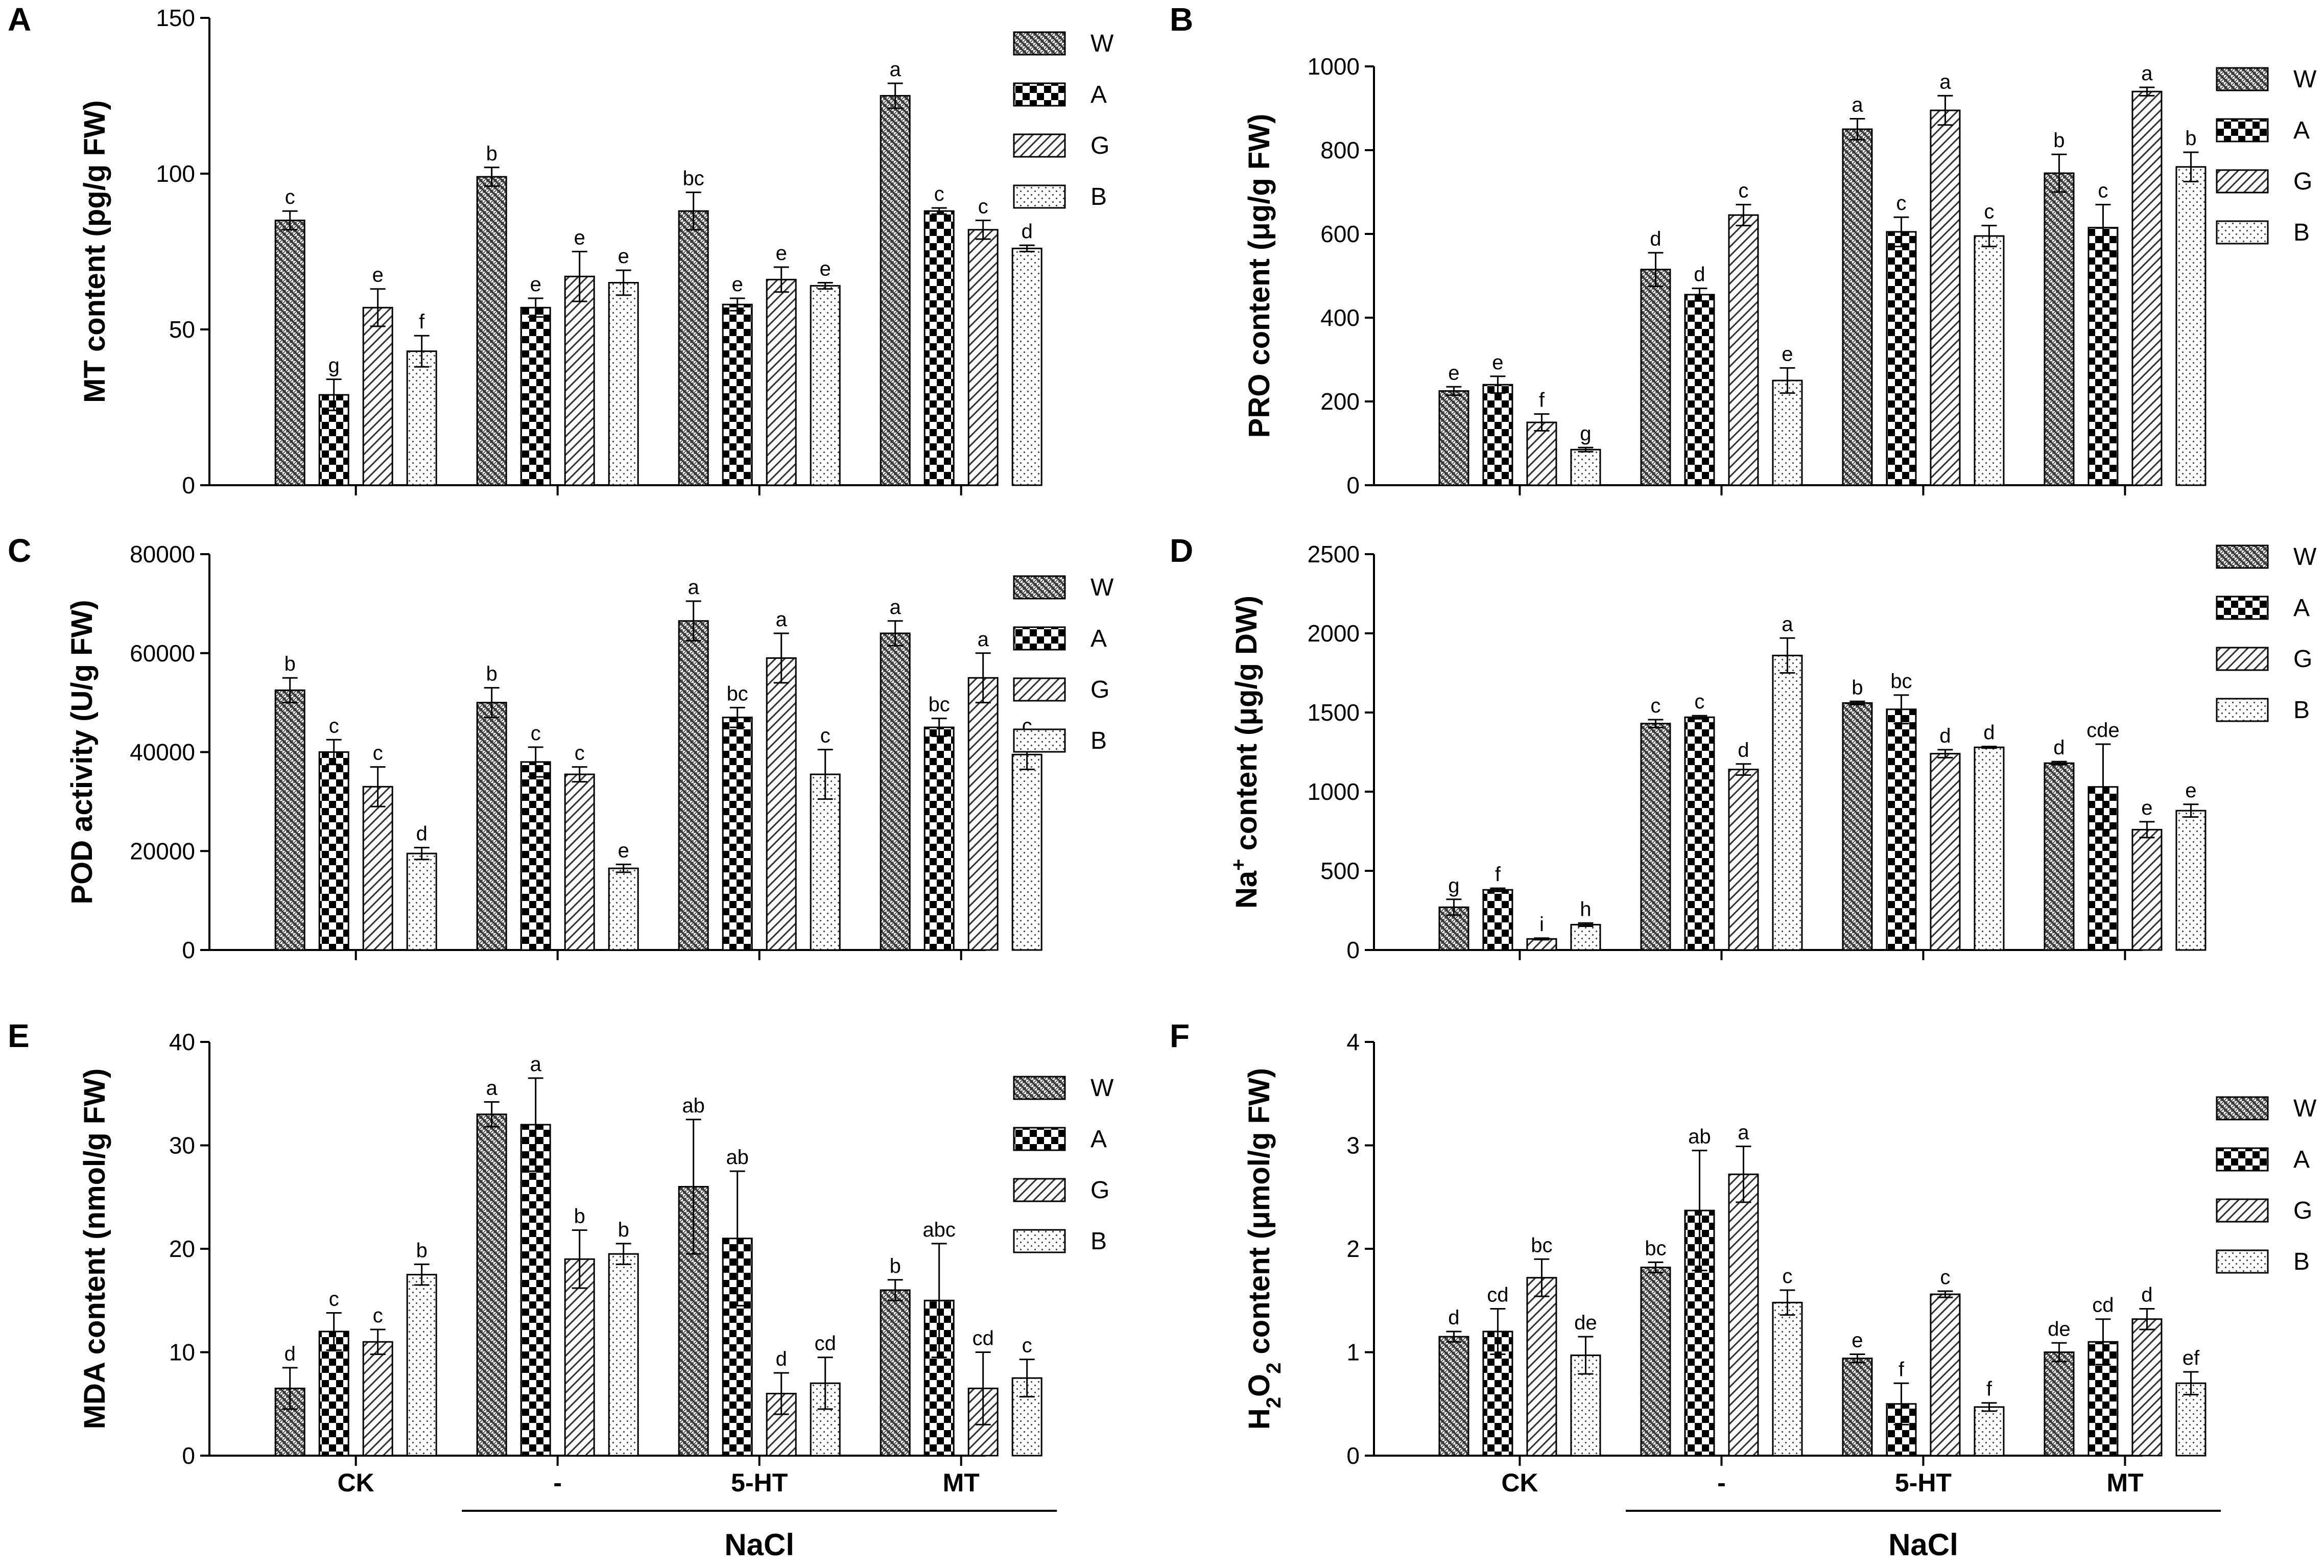 The height and width of the screenshot is (1568, 2324). What do you see at coordinates (1541, 924) in the screenshot?
I see `significance-letter: i` at bounding box center [1541, 924].